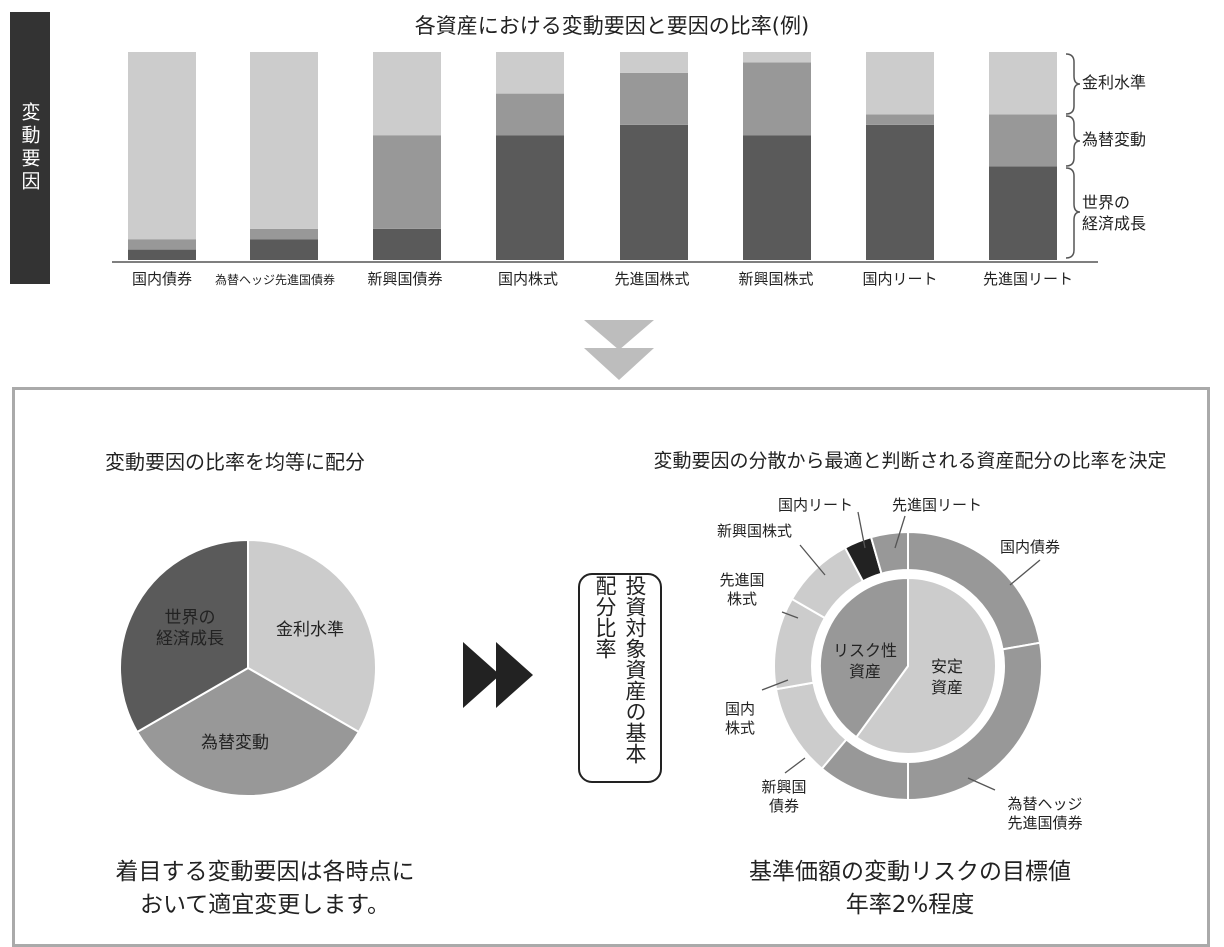  Describe the element at coordinates (947, 677) in the screenshot. I see `donut-label-stable: 安定 資産` at that location.